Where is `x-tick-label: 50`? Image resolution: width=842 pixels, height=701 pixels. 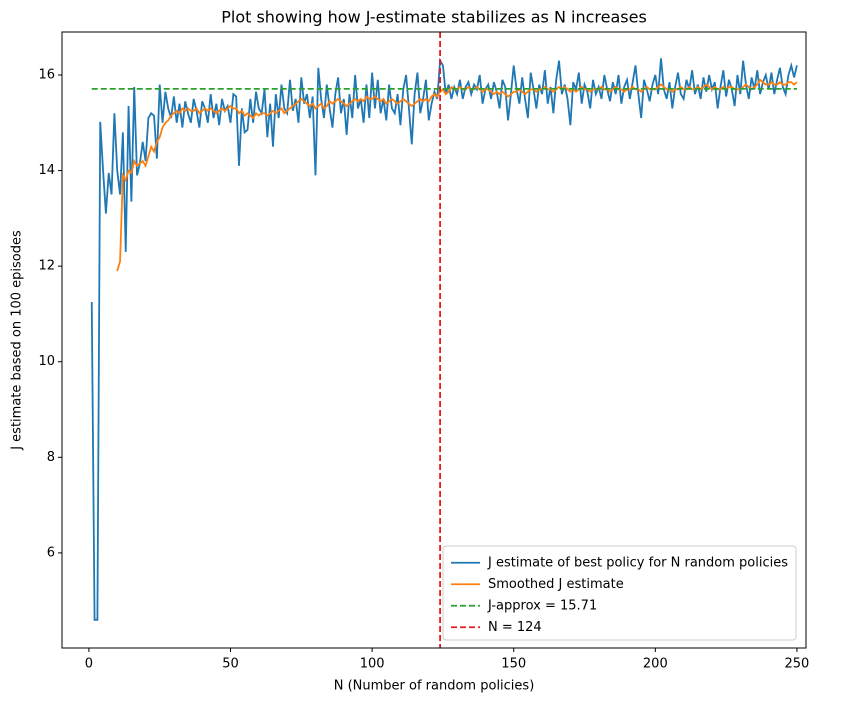
x-tick-label: 50 is located at coordinates (230, 664).